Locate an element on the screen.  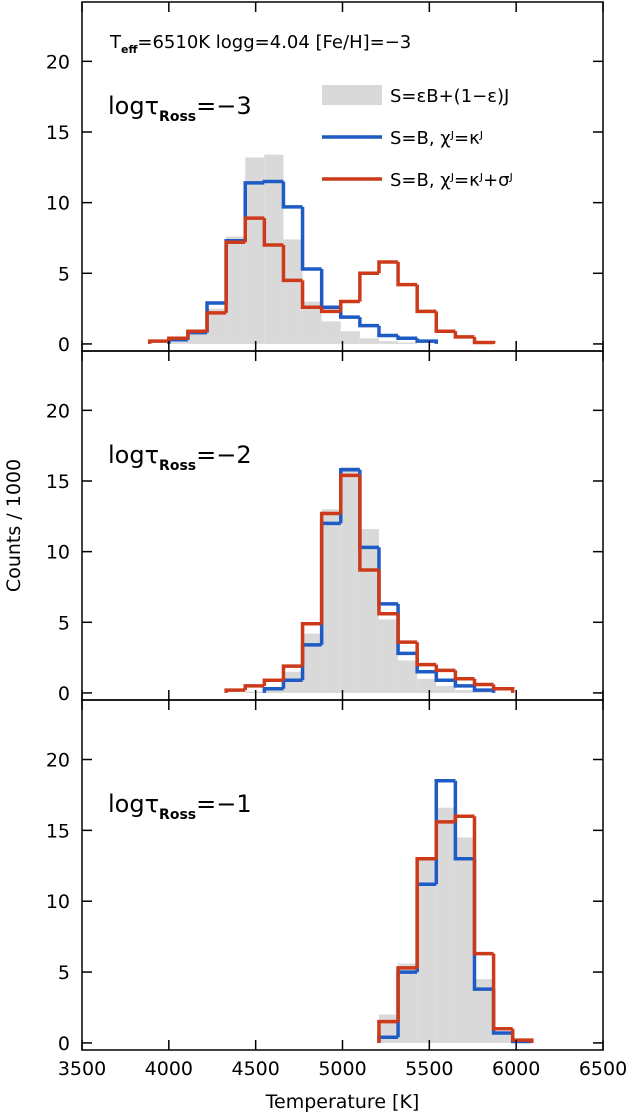
annotation: logτRoss=−2 is located at coordinates (180, 457).